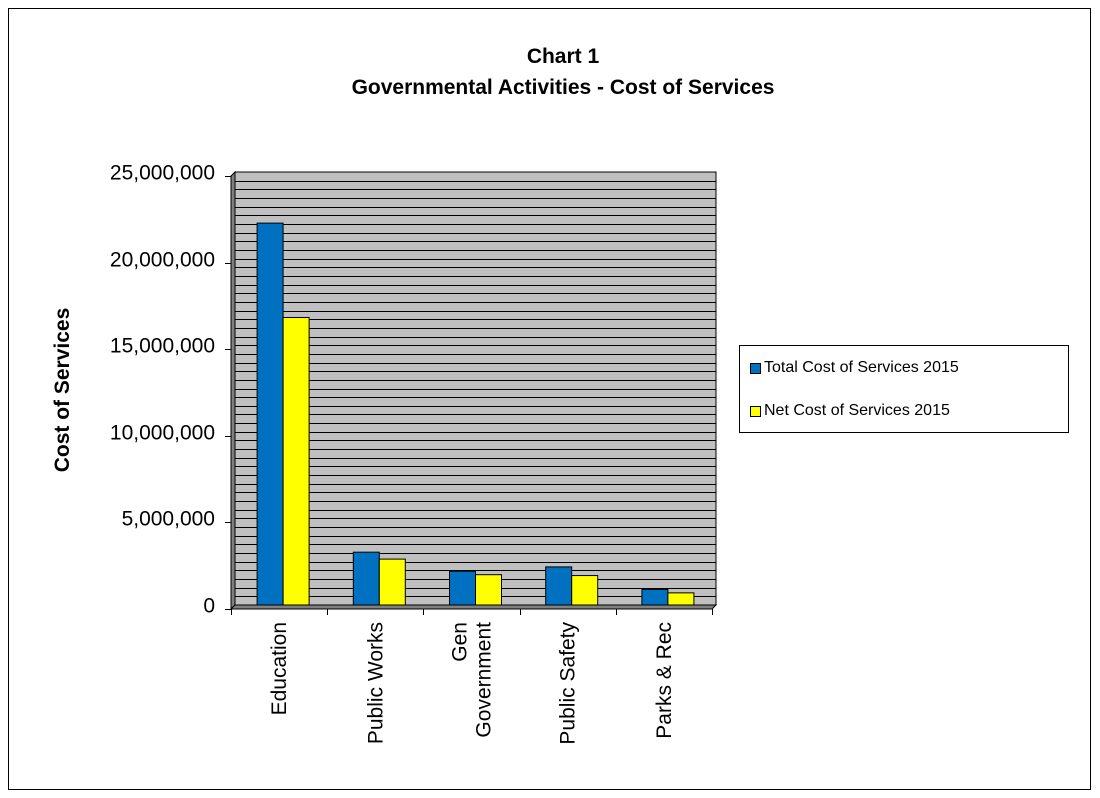 Image resolution: width=1100 pixels, height=798 pixels. I want to click on category-label: Parks & Rec, so click(664, 680).